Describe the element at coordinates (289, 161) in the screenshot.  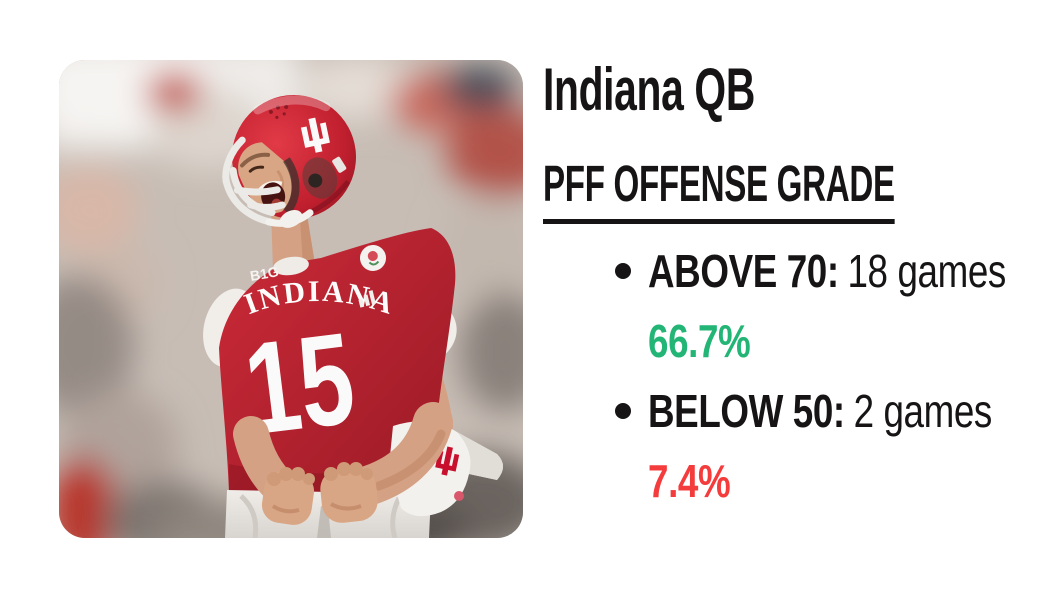
I see `helmet` at that location.